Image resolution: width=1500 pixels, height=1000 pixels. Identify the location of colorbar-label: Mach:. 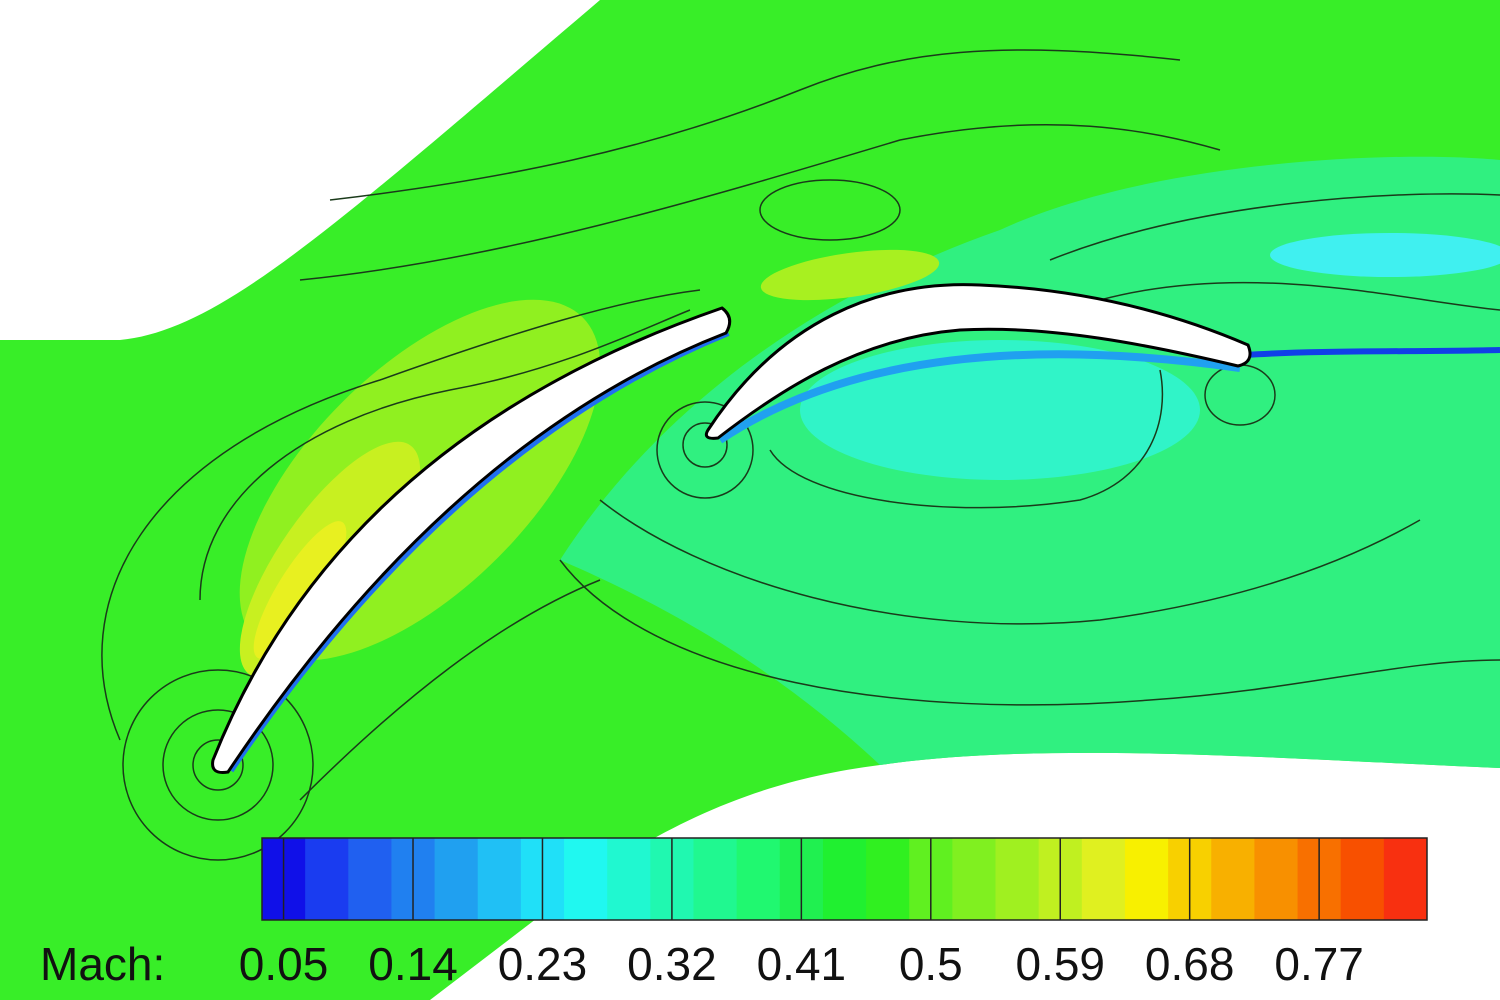
(102, 964).